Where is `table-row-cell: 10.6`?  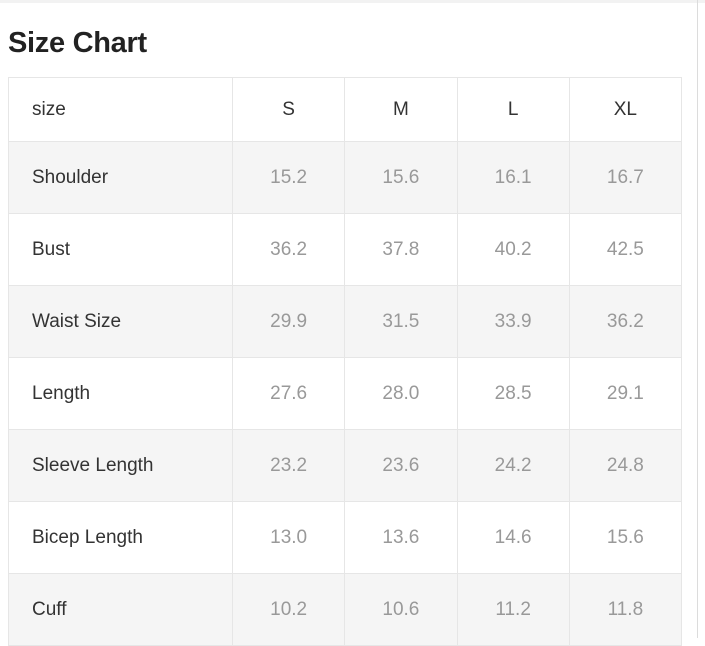
table-row-cell: 10.6 is located at coordinates (401, 609).